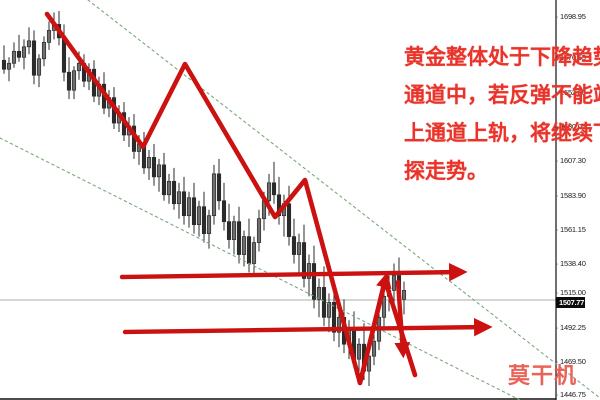 The image size is (600, 400). I want to click on price-axis-tick: · 1652.80, so click(571, 92).